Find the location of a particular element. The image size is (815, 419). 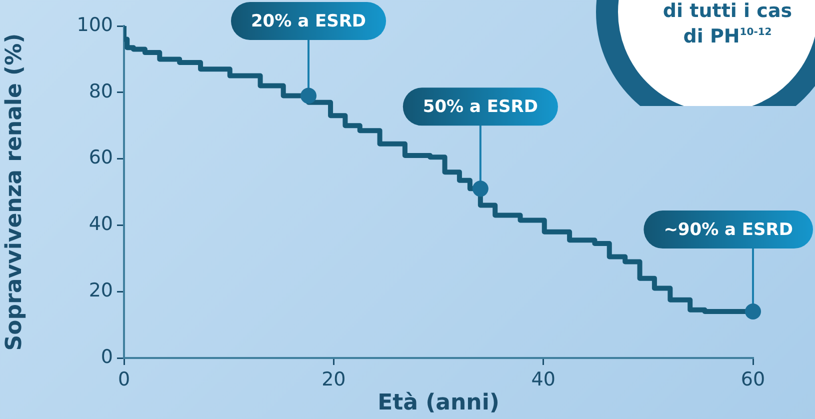

annotation: 20% a ESRD is located at coordinates (308, 21).